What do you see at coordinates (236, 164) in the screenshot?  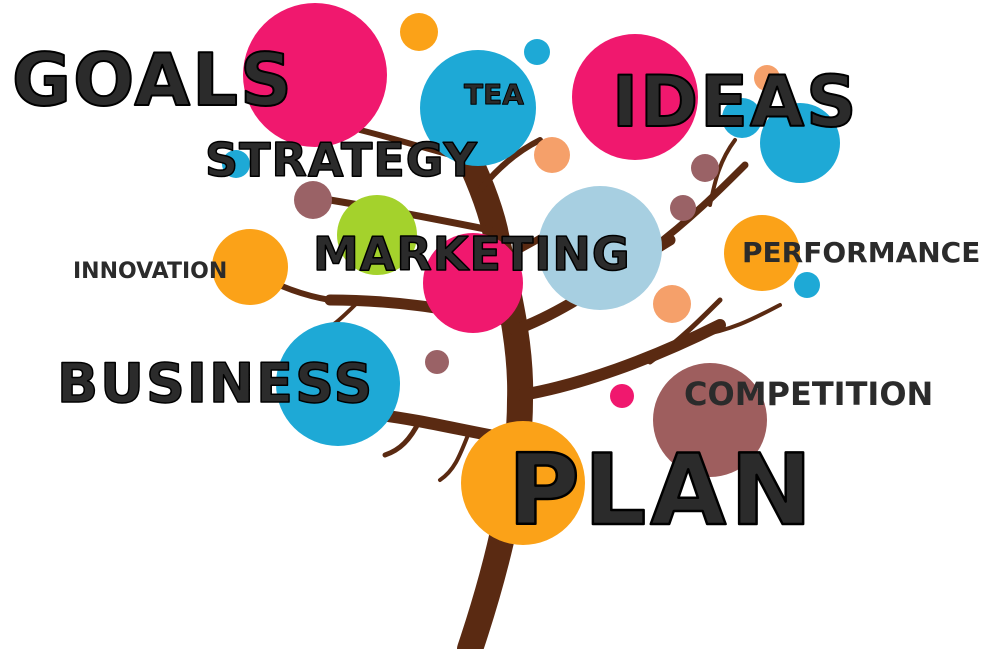 I see `circle-cyan-strategy-small` at bounding box center [236, 164].